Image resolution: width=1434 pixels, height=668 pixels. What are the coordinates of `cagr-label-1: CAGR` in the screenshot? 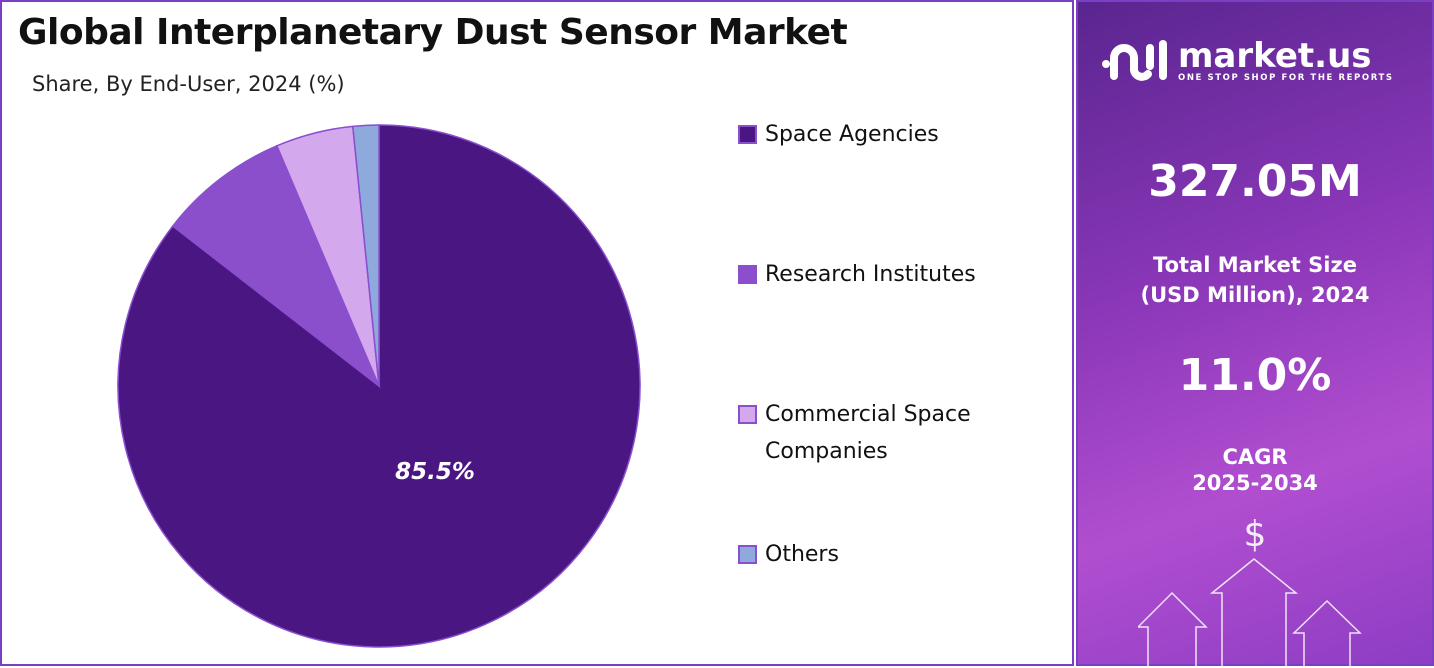 It's located at (1255, 457).